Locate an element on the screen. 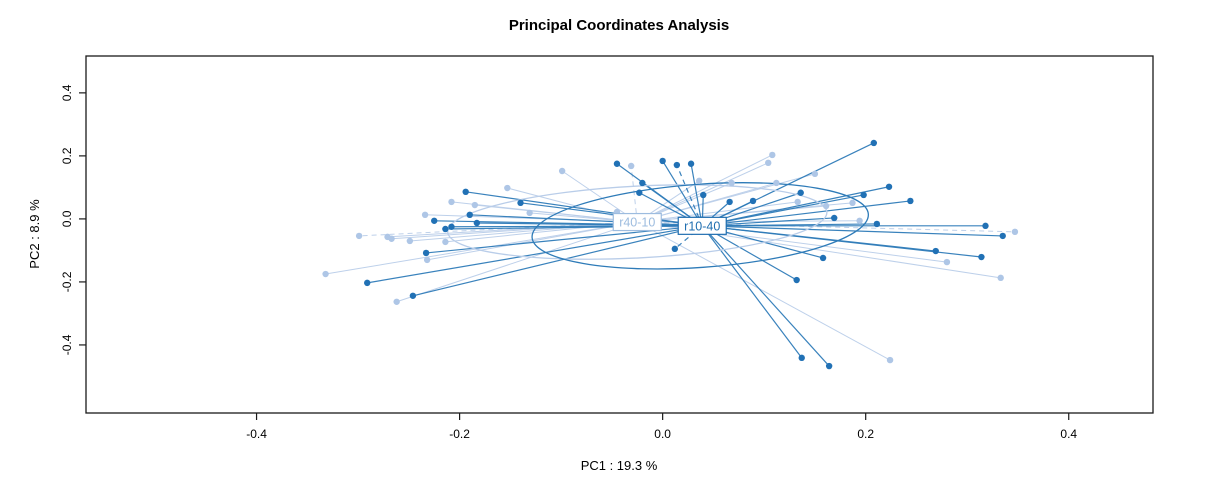 This screenshot has width=1227, height=500. y-axis-label: PC2 : 8.9 % is located at coordinates (34, 234).